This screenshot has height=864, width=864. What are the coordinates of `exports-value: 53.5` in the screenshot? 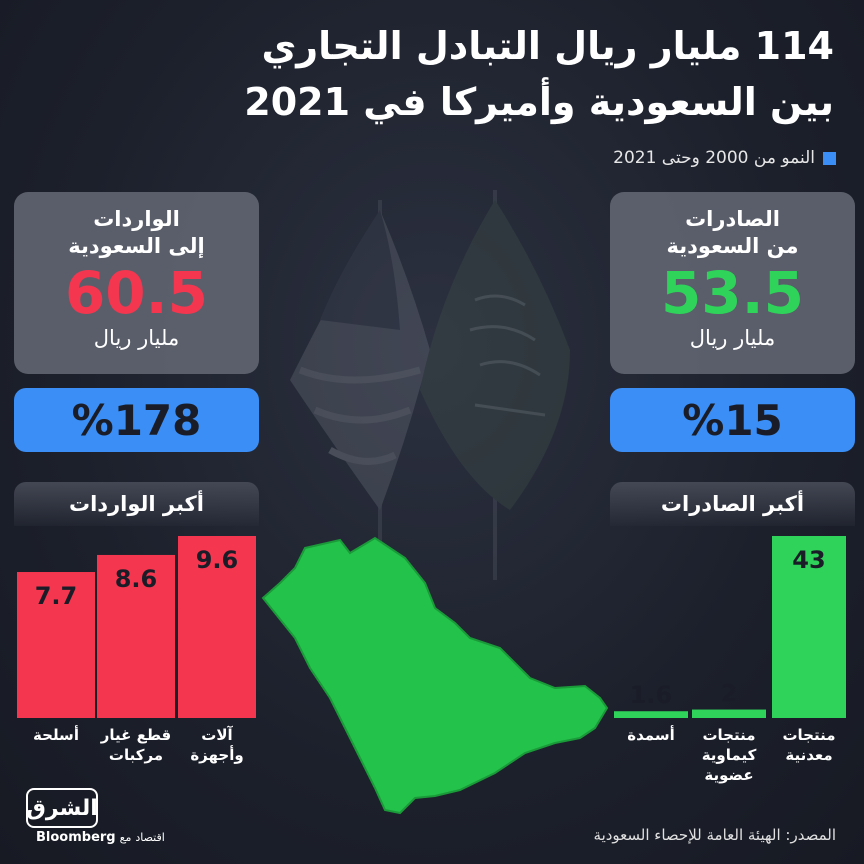 It's located at (732, 293).